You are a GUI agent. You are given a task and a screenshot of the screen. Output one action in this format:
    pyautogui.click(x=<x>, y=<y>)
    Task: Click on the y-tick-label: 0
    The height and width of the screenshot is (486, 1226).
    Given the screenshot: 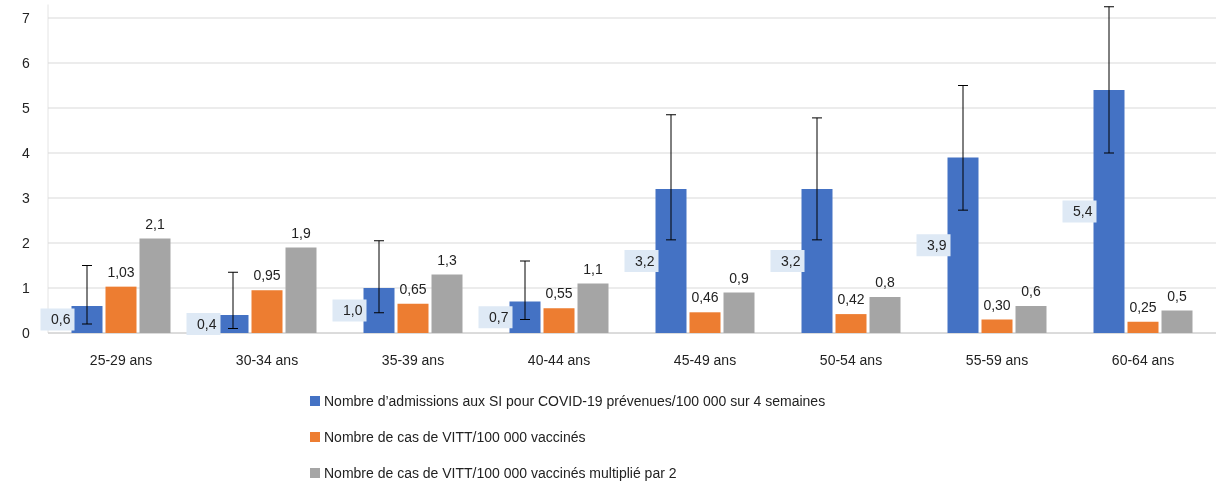 What is the action you would take?
    pyautogui.click(x=26, y=332)
    